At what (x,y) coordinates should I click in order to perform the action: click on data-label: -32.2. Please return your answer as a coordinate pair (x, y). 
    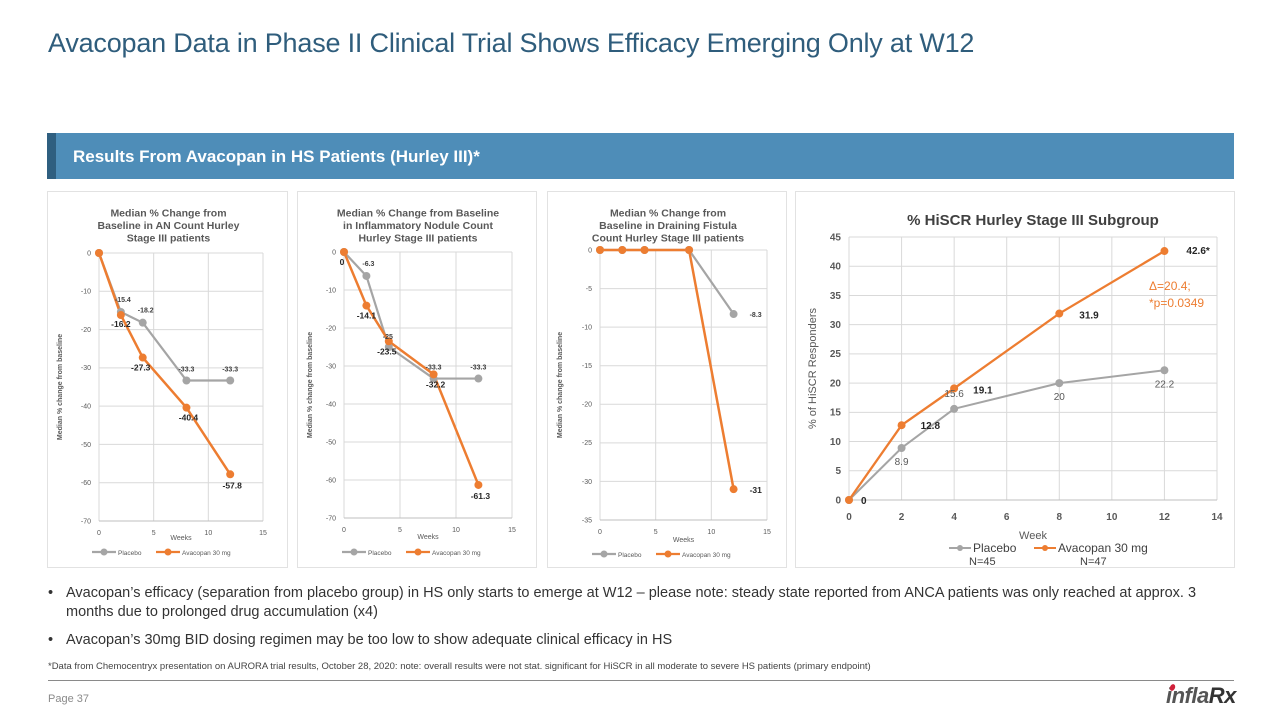
    Looking at the image, I should click on (436, 384).